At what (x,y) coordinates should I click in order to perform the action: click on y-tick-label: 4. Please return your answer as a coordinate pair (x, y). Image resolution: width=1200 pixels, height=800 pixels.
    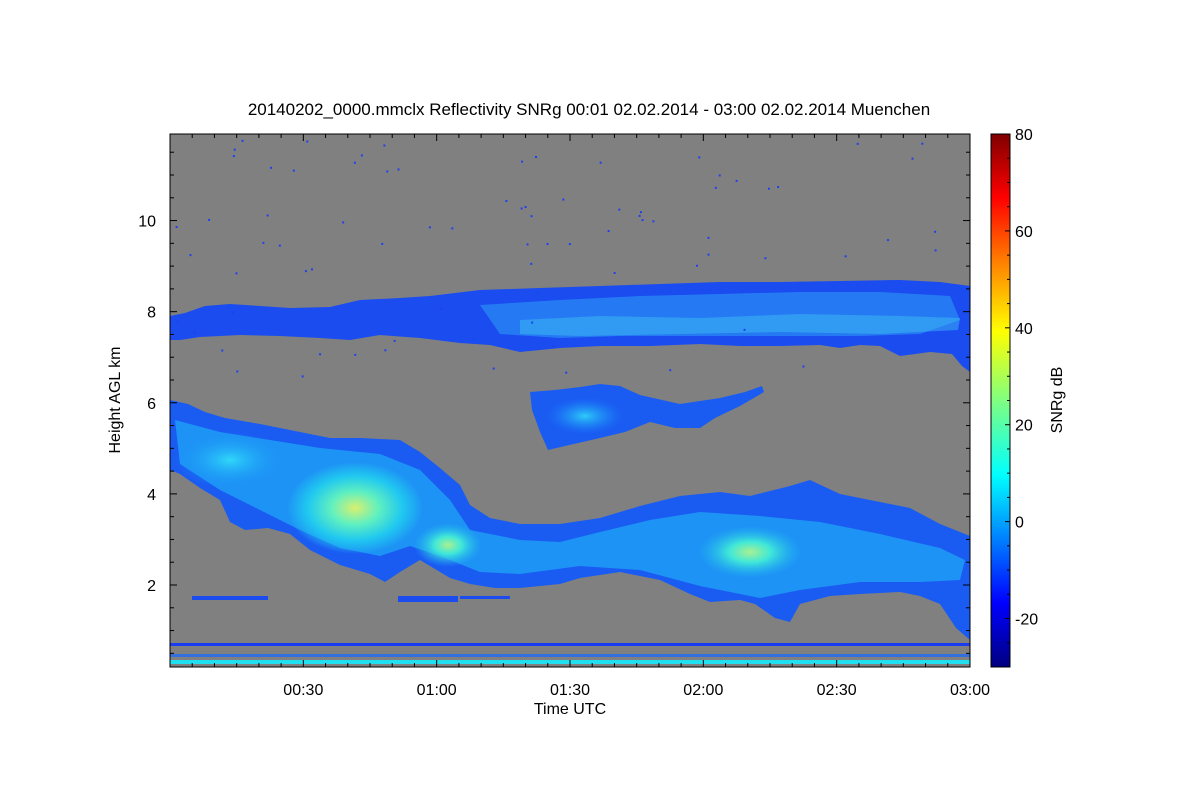
    Looking at the image, I should click on (151, 495).